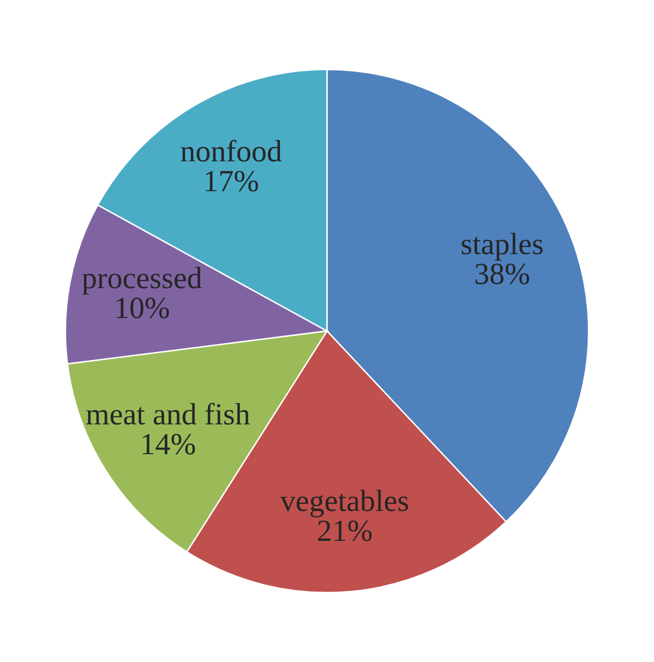 The height and width of the screenshot is (662, 654). Describe the element at coordinates (231, 151) in the screenshot. I see `slice-label: nonfood` at that location.